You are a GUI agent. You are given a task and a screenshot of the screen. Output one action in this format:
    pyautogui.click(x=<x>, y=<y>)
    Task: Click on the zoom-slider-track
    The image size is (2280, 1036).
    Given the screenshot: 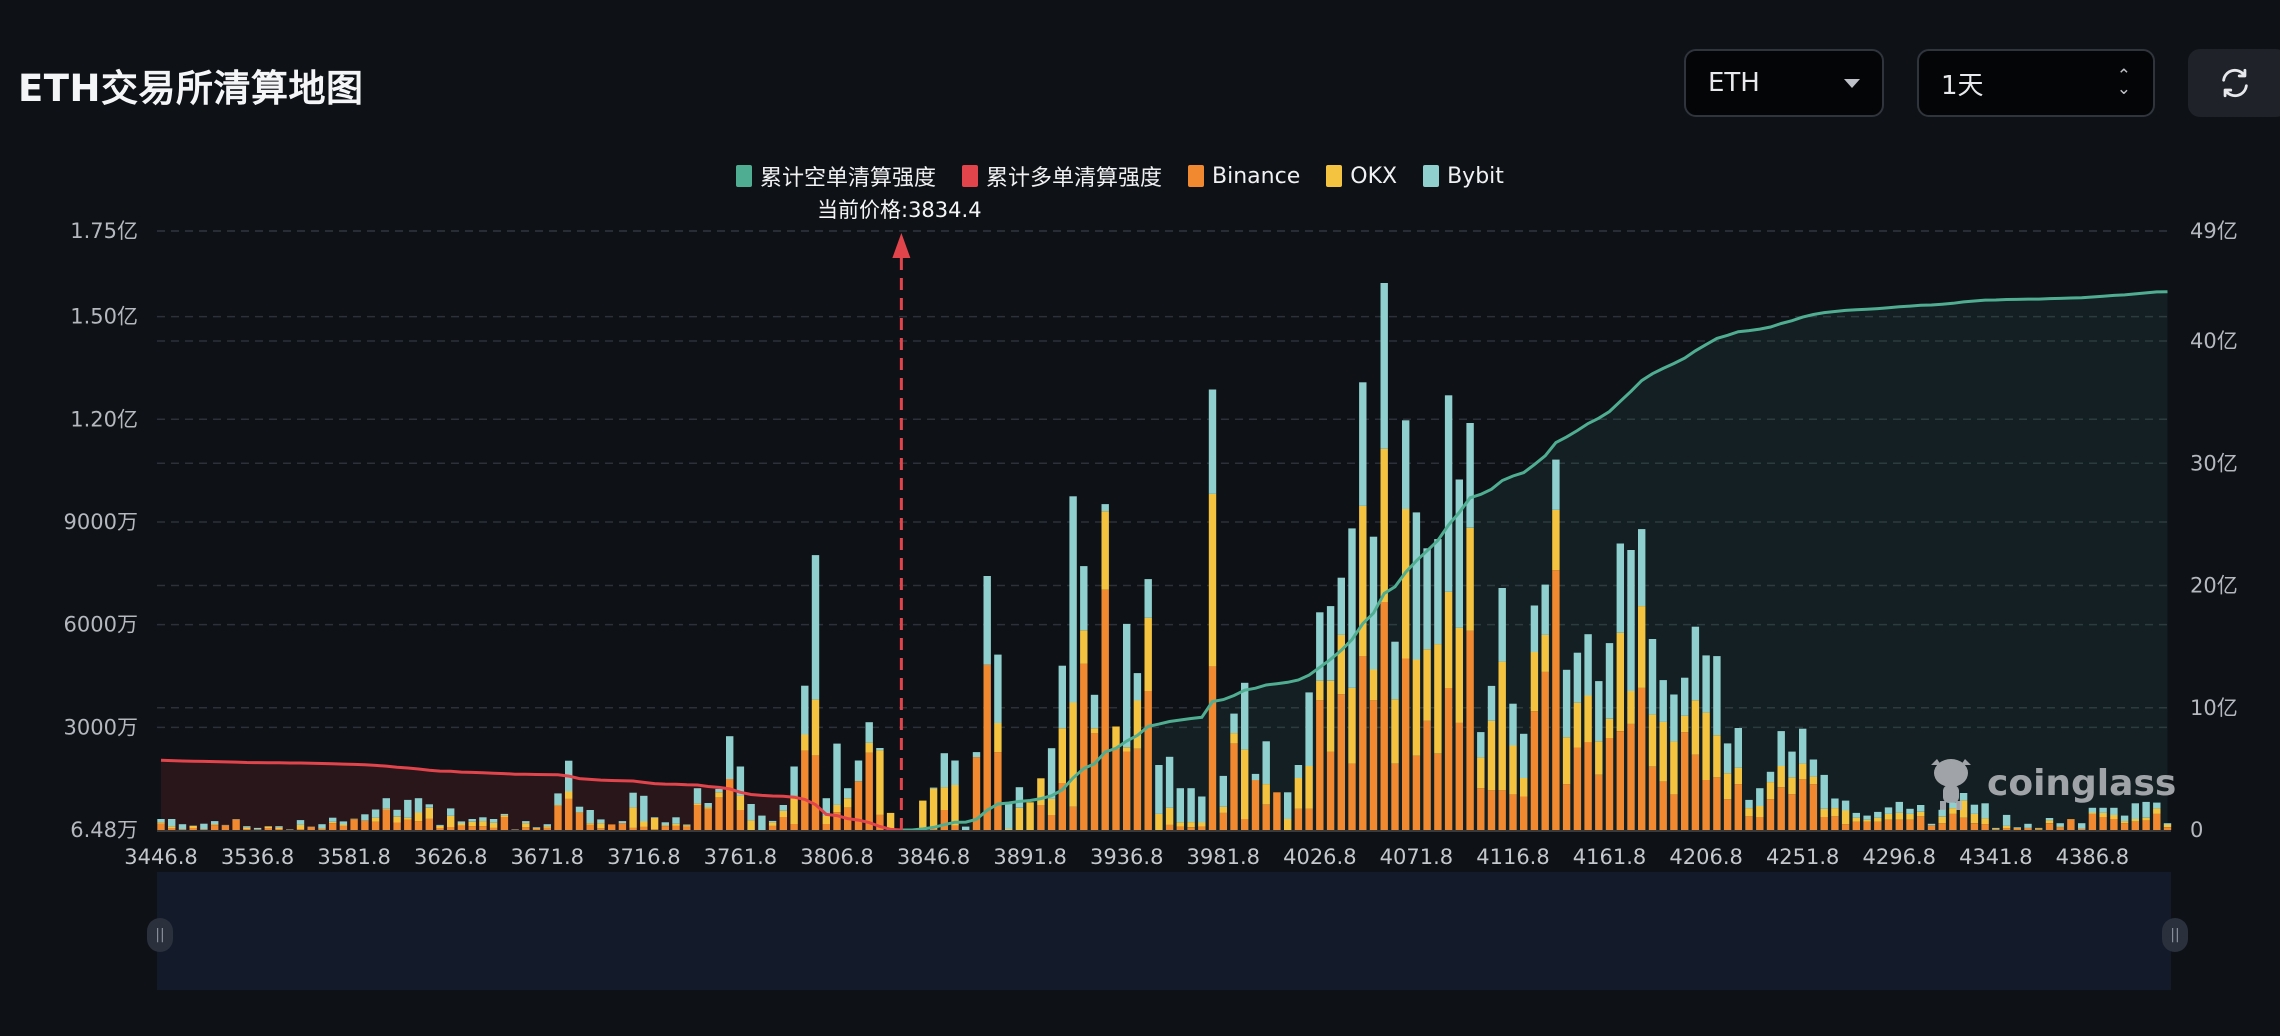 What is the action you would take?
    pyautogui.click(x=1164, y=931)
    